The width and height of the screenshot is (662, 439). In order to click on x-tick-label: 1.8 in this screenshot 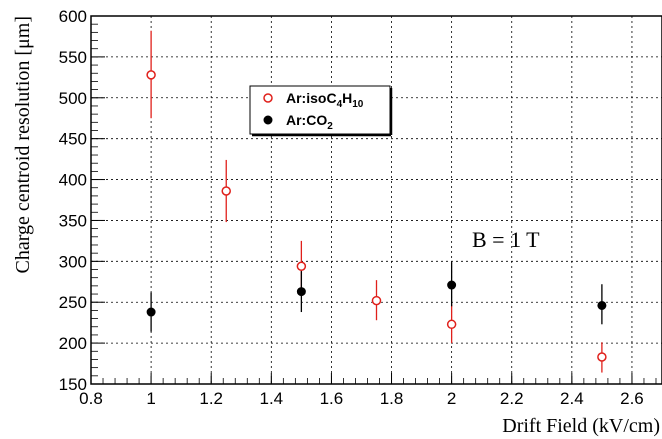, I will do `click(392, 398)`.